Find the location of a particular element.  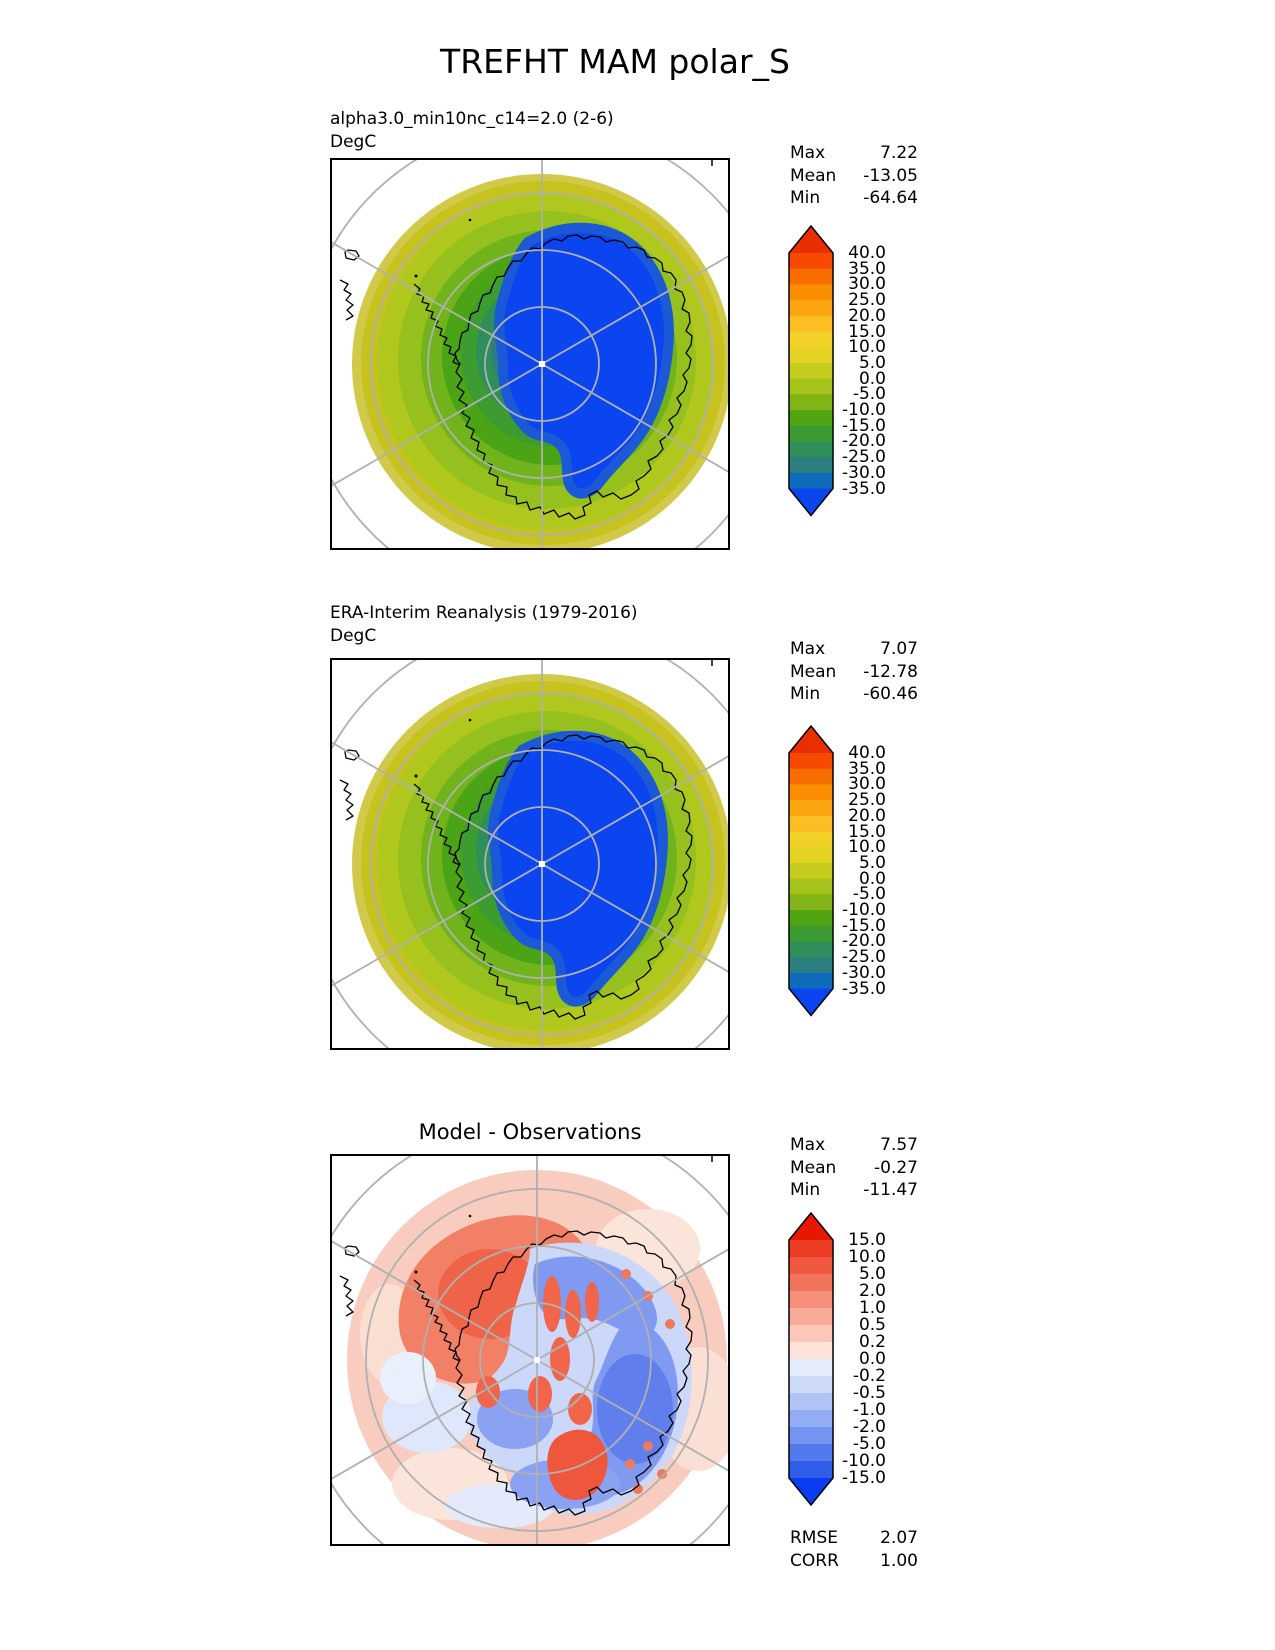

stat-row: RMSE 2.07 is located at coordinates (854, 1538).